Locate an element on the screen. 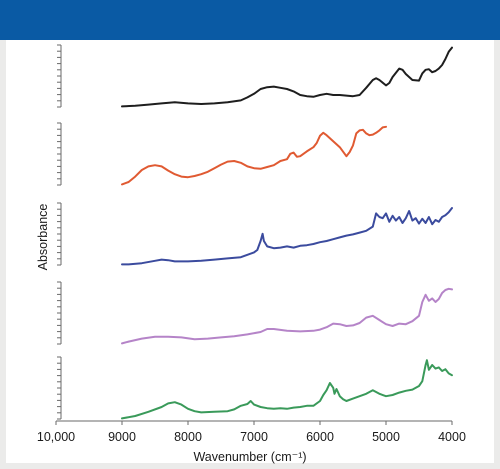 This screenshot has width=500, height=469. x-tick-label: 5000 is located at coordinates (386, 437).